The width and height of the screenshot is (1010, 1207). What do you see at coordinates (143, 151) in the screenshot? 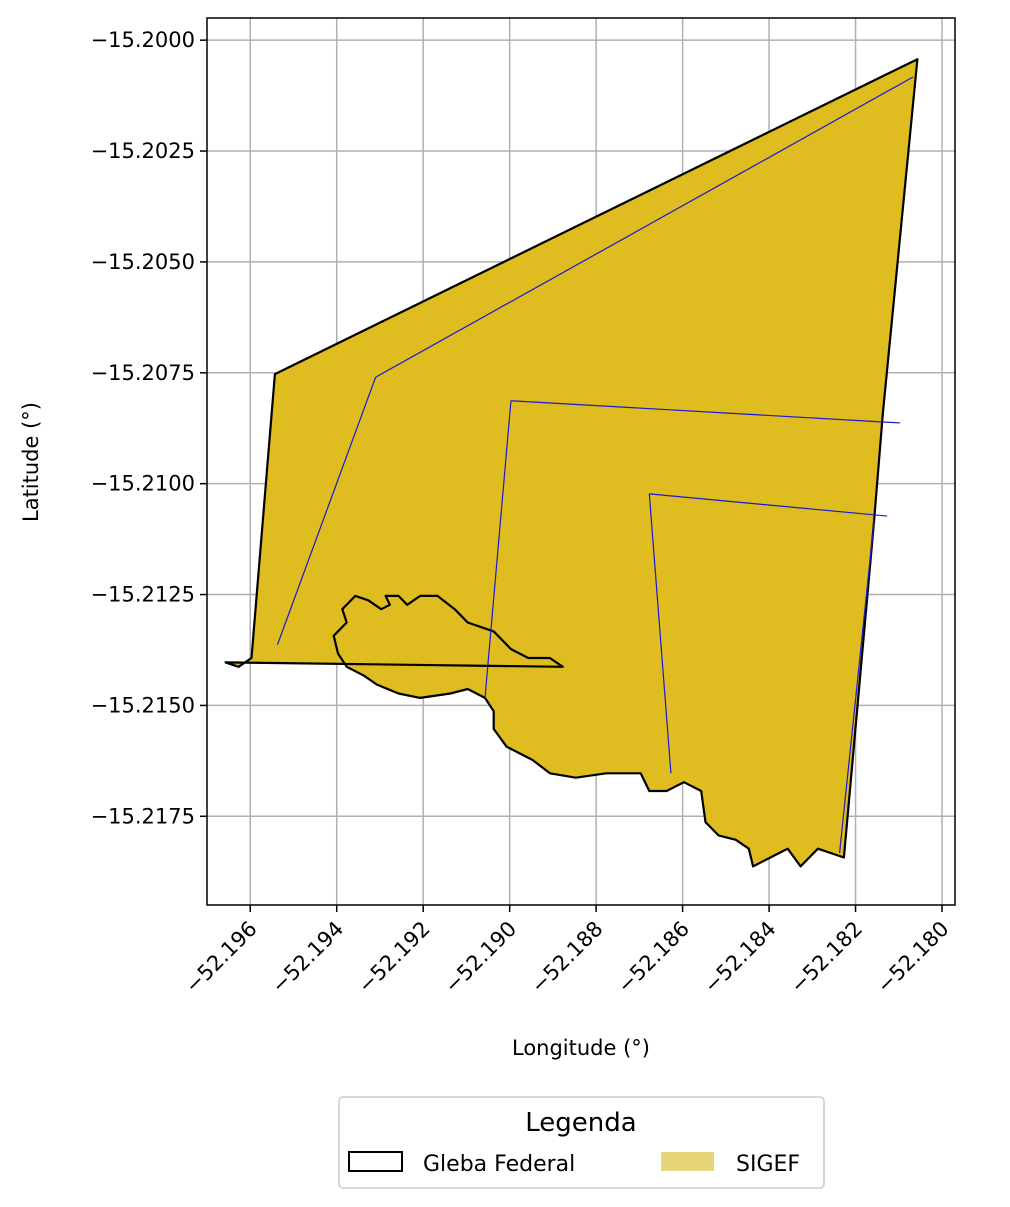
I see `y-tick-label: −15.2025` at bounding box center [143, 151].